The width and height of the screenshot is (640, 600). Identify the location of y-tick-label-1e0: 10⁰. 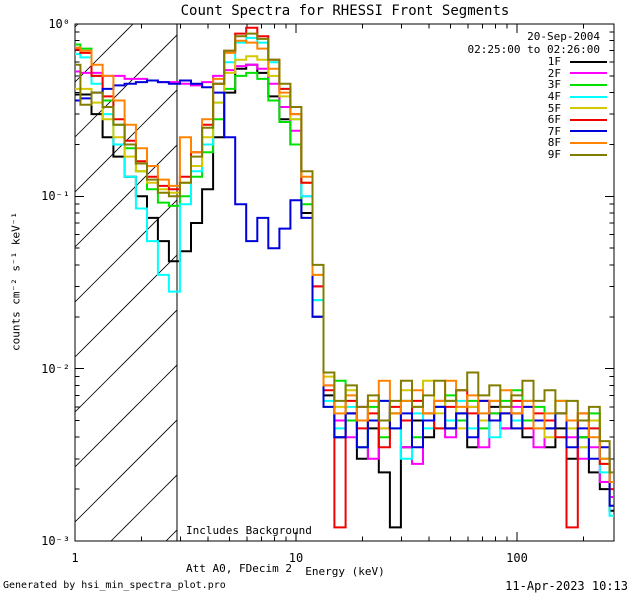
(59, 24).